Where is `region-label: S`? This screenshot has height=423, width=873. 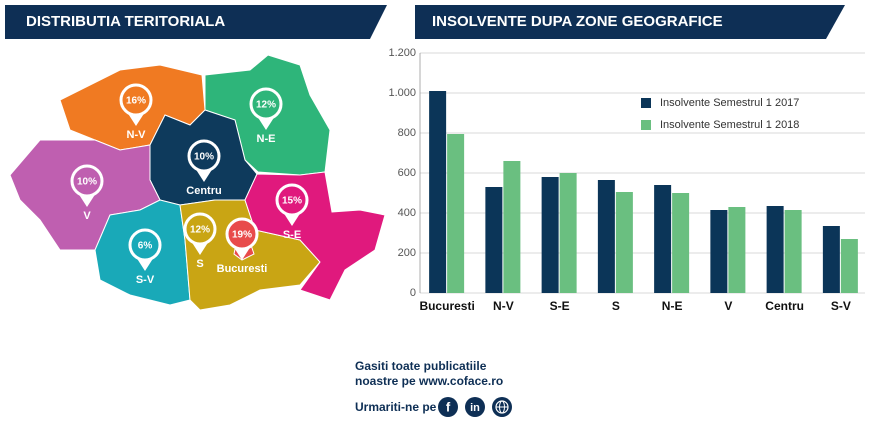 region-label: S is located at coordinates (199, 264).